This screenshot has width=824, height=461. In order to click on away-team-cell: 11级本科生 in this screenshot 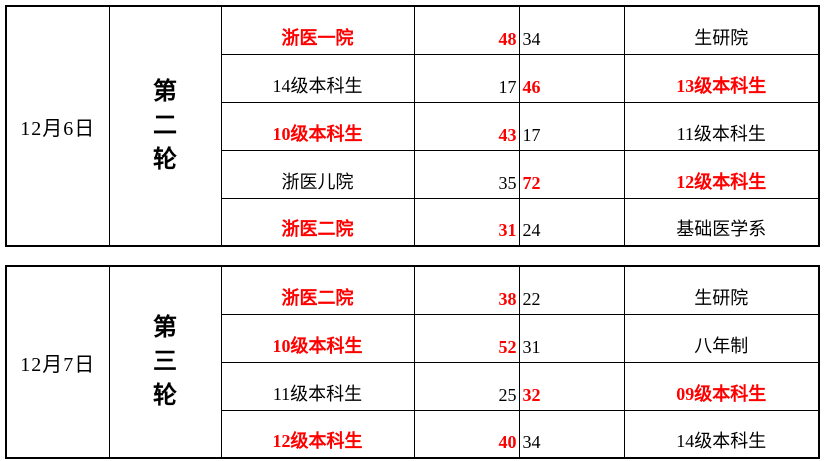, I will do `click(721, 126)`.